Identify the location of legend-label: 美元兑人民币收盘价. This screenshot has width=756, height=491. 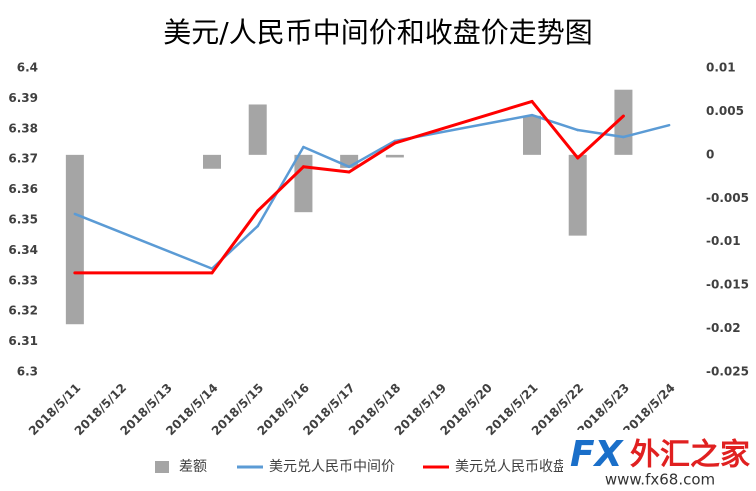
(518, 466).